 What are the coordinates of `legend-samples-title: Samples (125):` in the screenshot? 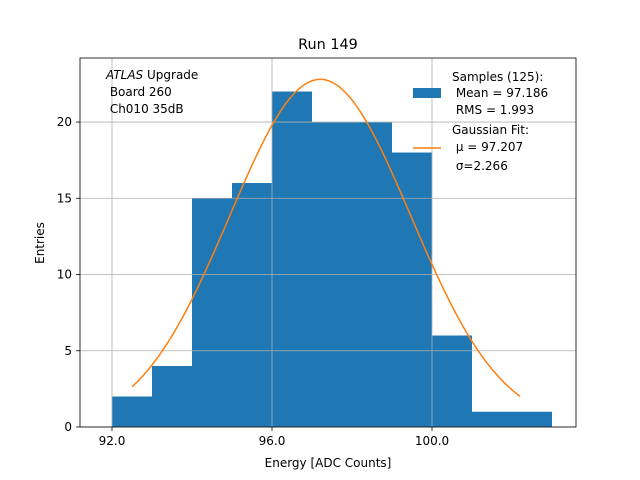 It's located at (497, 77).